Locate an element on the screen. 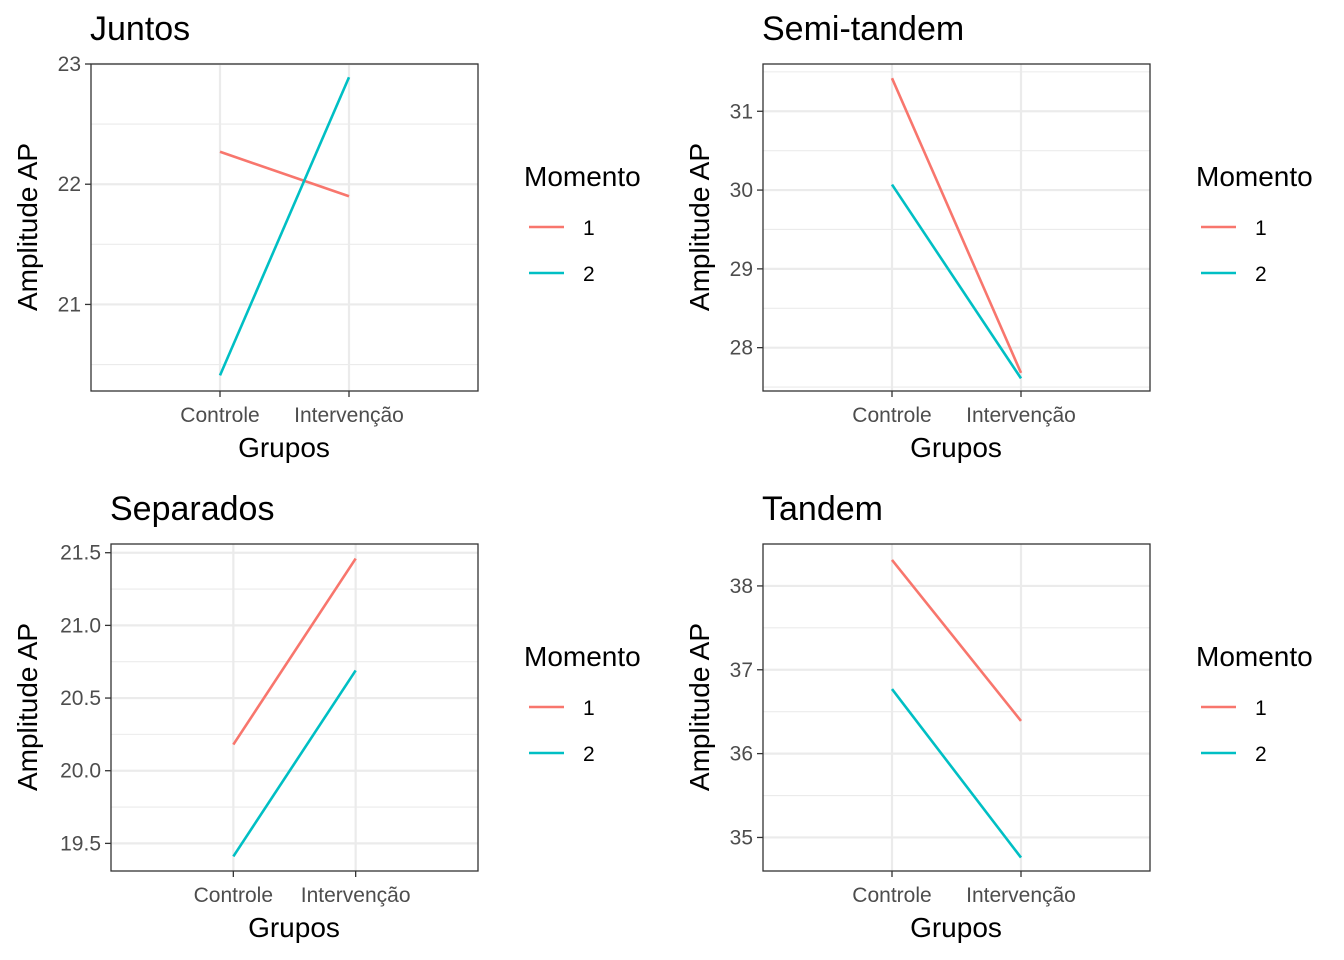 This screenshot has height=960, width=1344. panel-title: Separados is located at coordinates (192, 509).